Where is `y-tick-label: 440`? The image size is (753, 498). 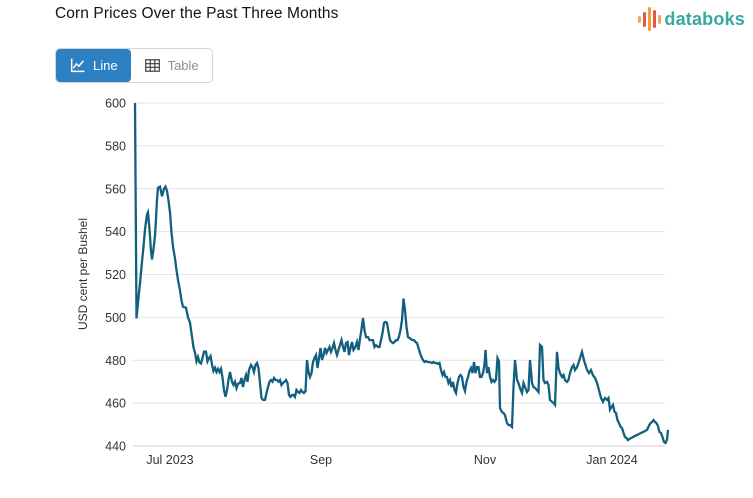
y-tick-label: 440 is located at coordinates (115, 447).